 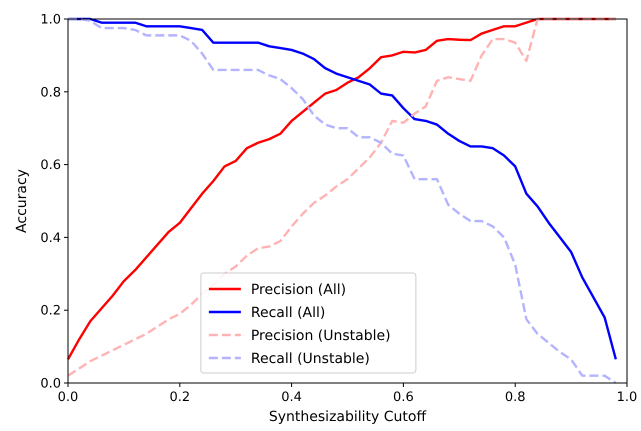 What do you see at coordinates (68, 397) in the screenshot?
I see `x-tick-label: 0.0` at bounding box center [68, 397].